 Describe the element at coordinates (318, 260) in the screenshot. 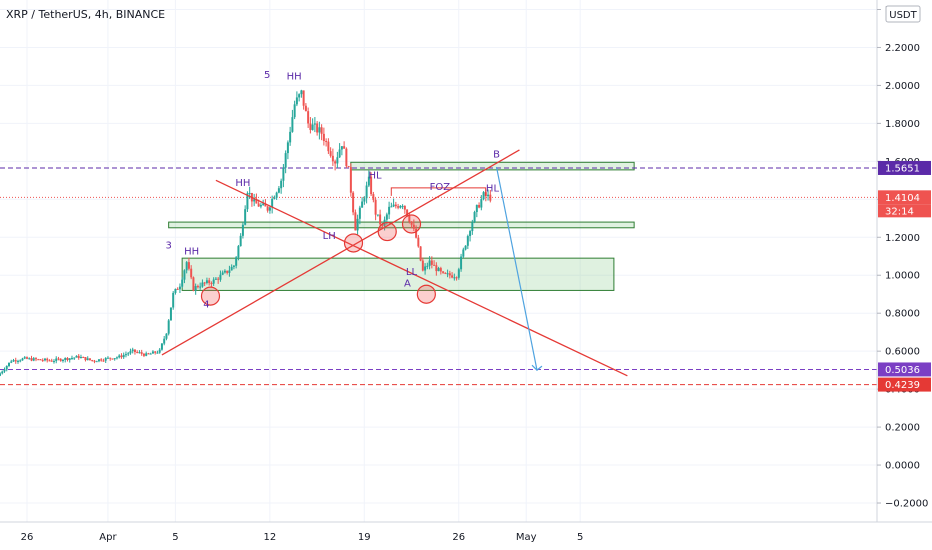

I see `circles` at that location.